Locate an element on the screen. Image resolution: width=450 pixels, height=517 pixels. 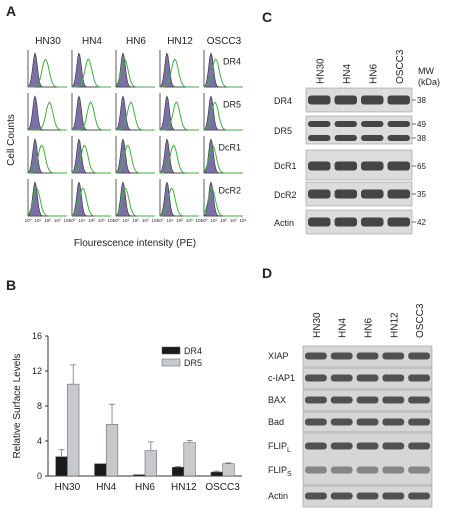
mw-label: 49 is located at coordinates (421, 124).